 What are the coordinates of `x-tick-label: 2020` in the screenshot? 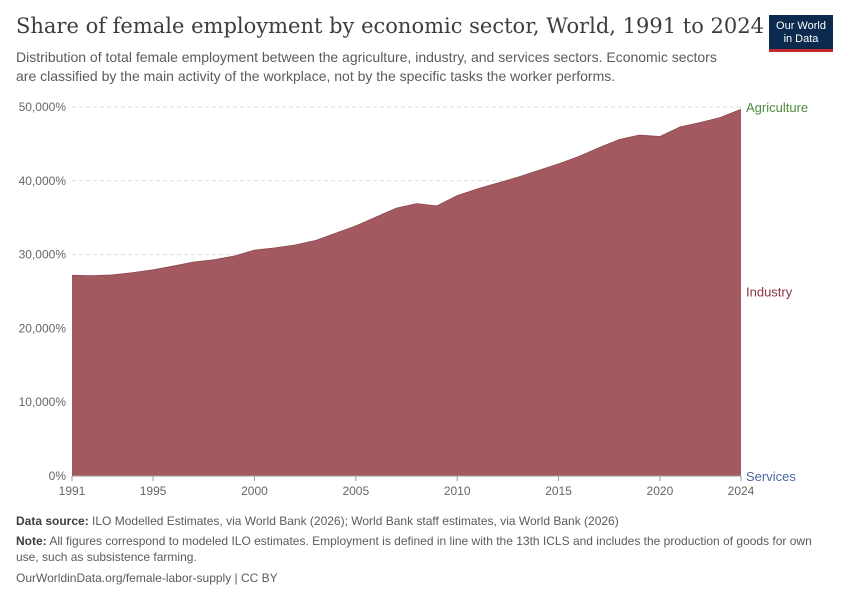 It's located at (660, 491).